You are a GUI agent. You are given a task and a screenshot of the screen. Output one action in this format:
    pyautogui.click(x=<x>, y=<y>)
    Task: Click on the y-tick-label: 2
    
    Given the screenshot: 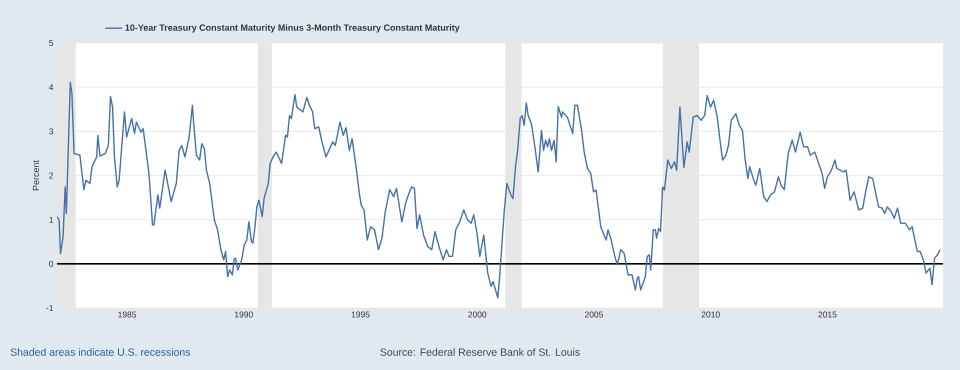 What is the action you would take?
    pyautogui.click(x=51, y=175)
    